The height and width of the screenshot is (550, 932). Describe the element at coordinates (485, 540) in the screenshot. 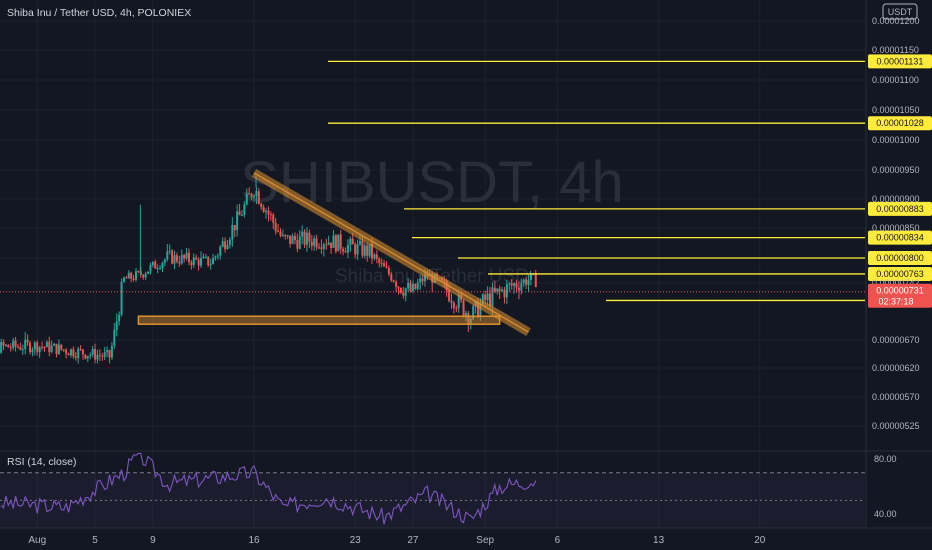

I see `time-tick-label: Sep` at that location.